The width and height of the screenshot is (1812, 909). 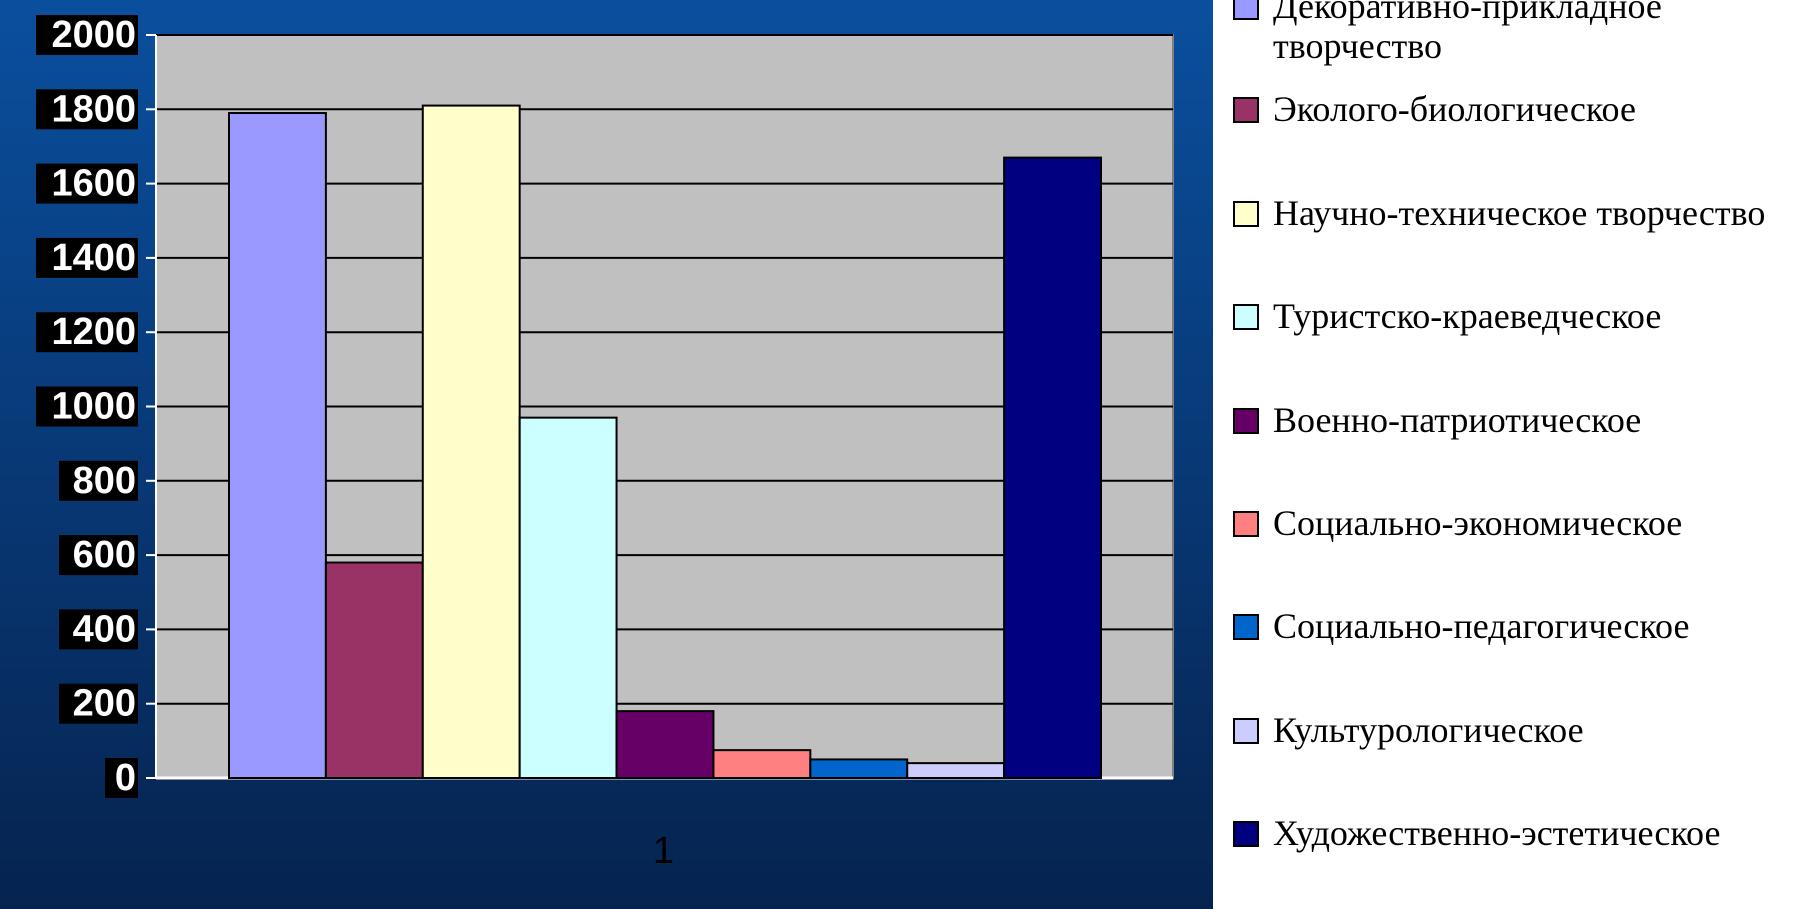 What do you see at coordinates (104, 481) in the screenshot?
I see `y-tick-label: 800` at bounding box center [104, 481].